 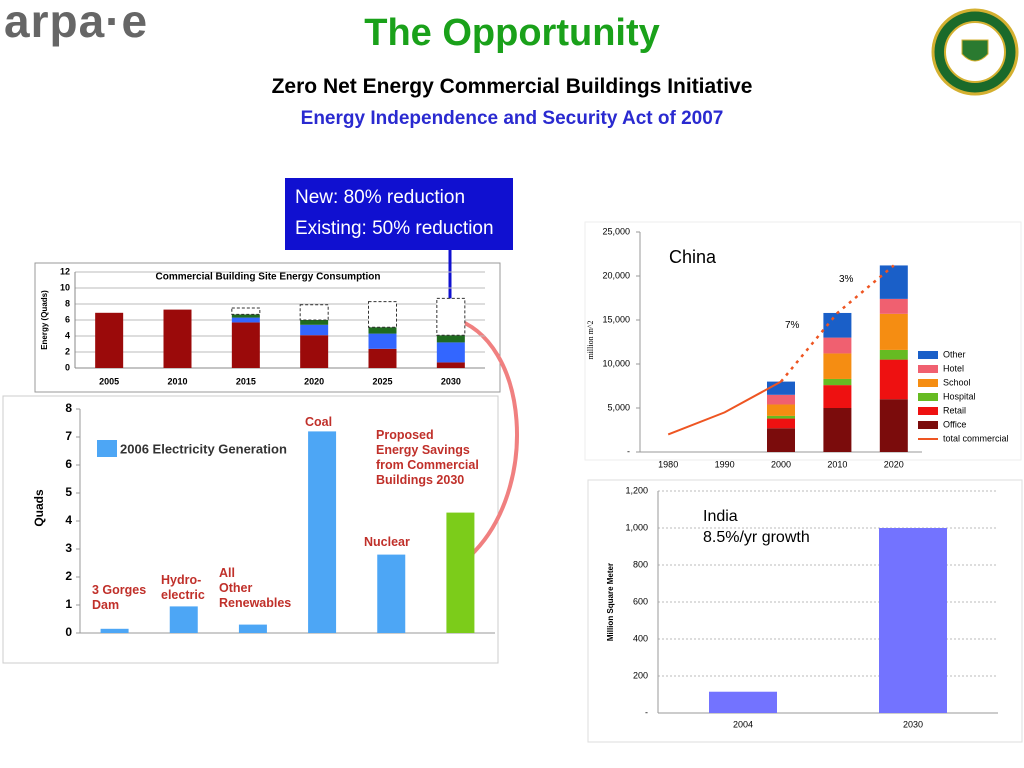 What do you see at coordinates (246, 381) in the screenshot?
I see `x-tick-label: 2015` at bounding box center [246, 381].